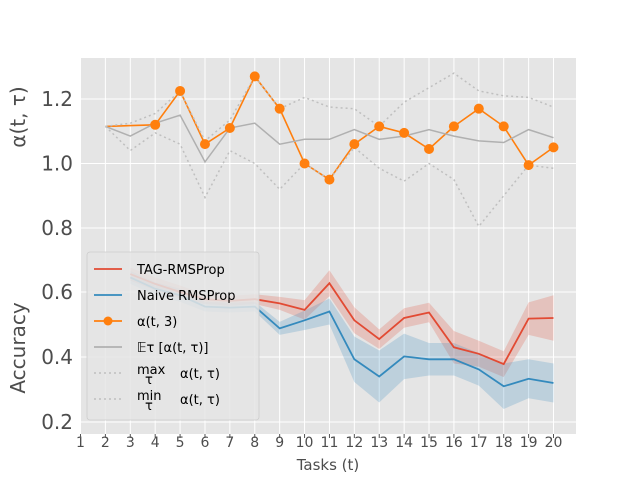 The image size is (640, 480). What do you see at coordinates (18, 116) in the screenshot?
I see `y-axis-label-top: α(t, τ)` at bounding box center [18, 116].